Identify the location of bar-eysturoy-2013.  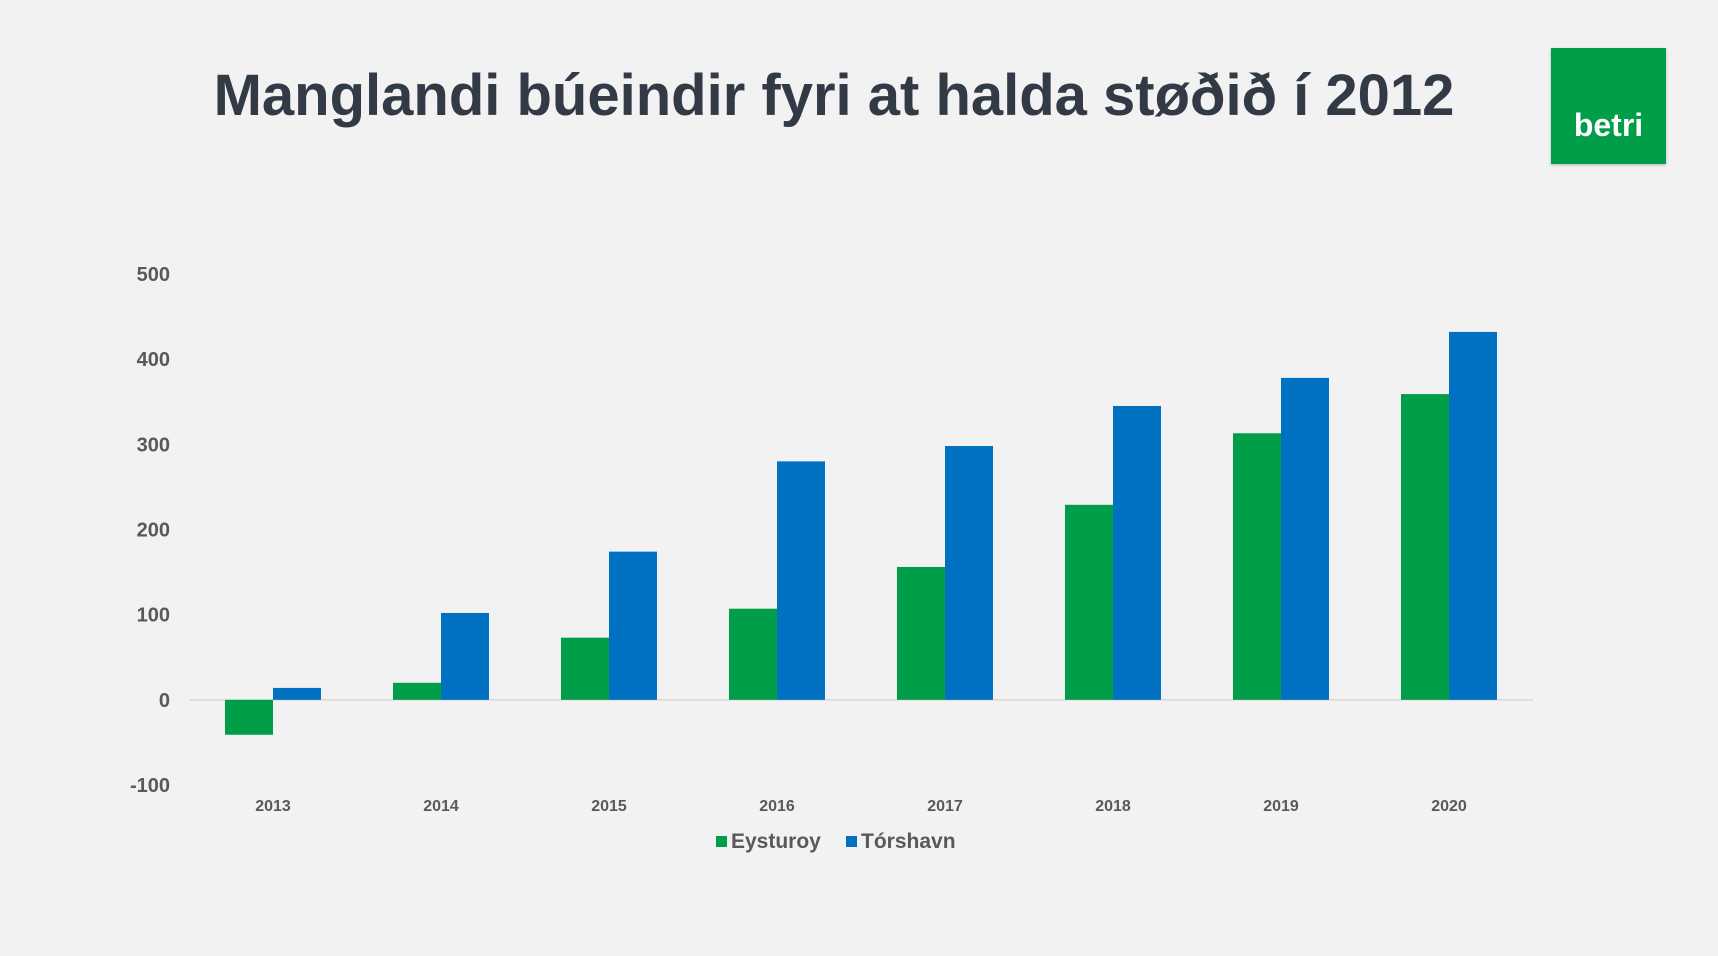
(249, 717).